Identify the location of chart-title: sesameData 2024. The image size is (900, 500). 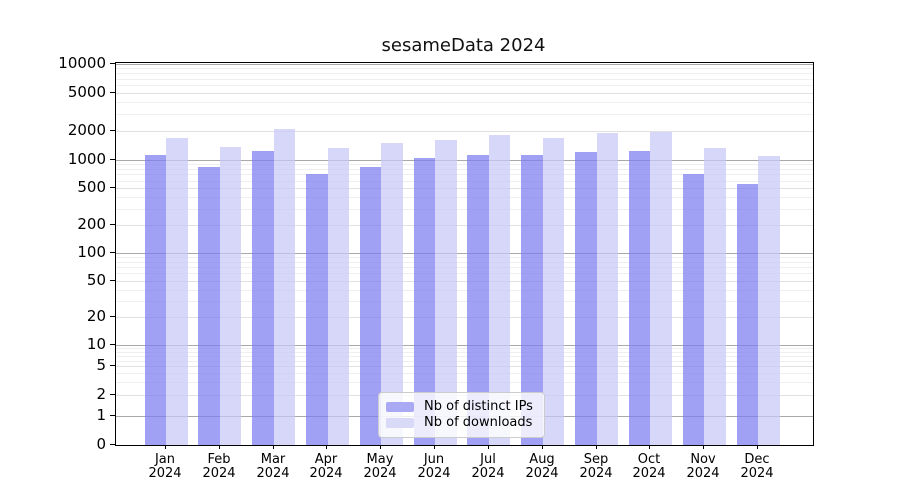
(463, 45).